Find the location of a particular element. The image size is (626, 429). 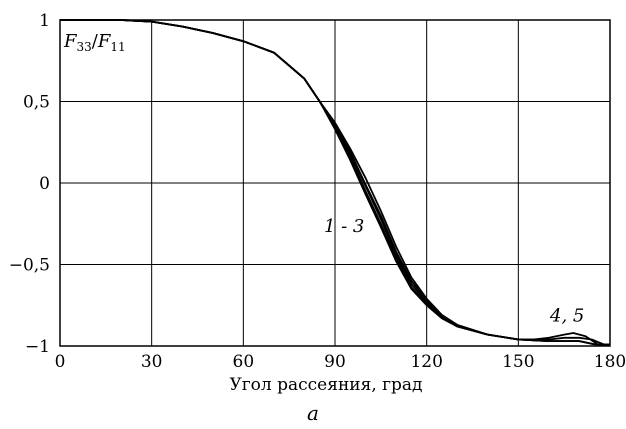

x-tick-label: 0 is located at coordinates (60, 362).